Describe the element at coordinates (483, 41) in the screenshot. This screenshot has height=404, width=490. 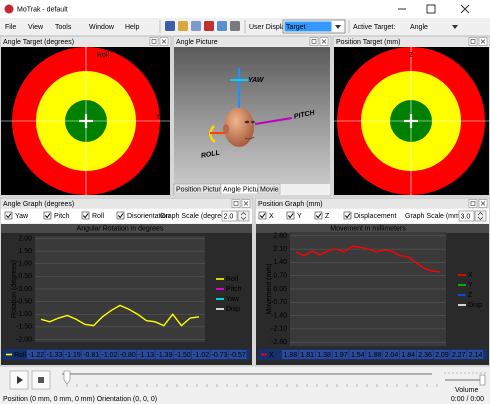
I see `panel-close-icon` at that location.